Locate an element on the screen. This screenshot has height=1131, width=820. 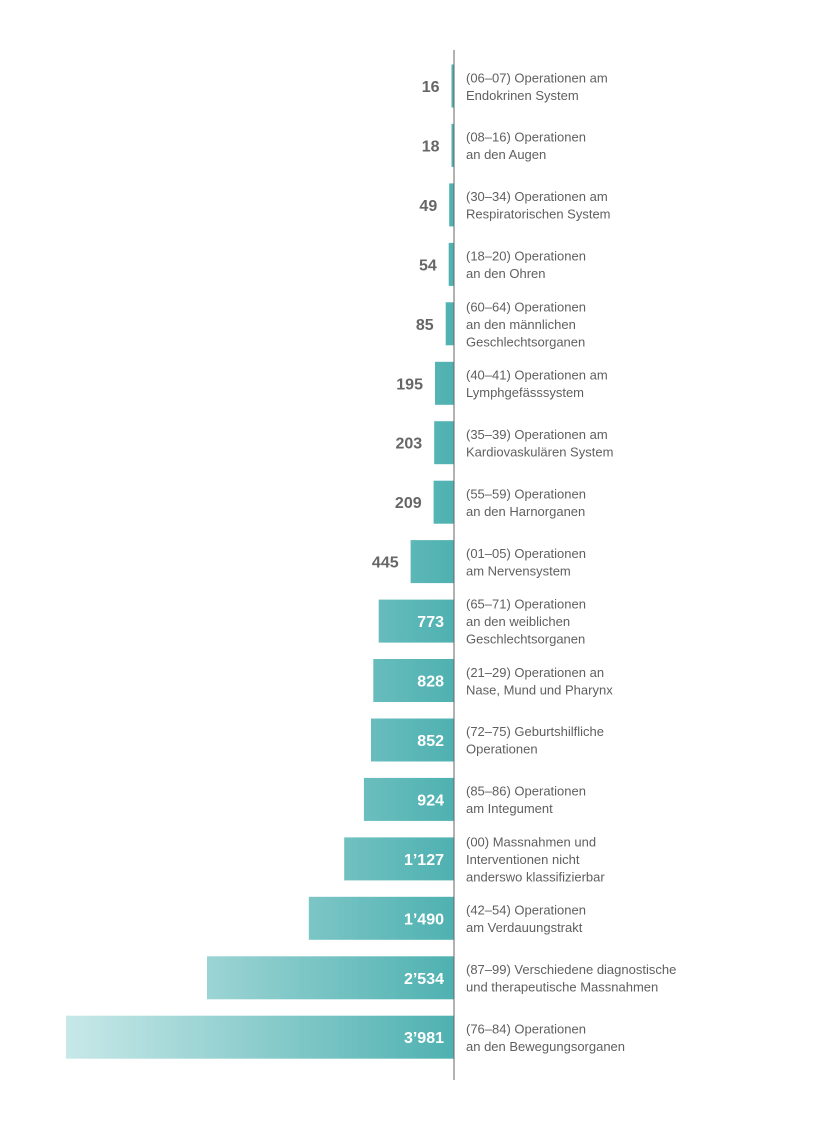
category-label-line: Nase, Mund und Pharynx is located at coordinates (539, 689).